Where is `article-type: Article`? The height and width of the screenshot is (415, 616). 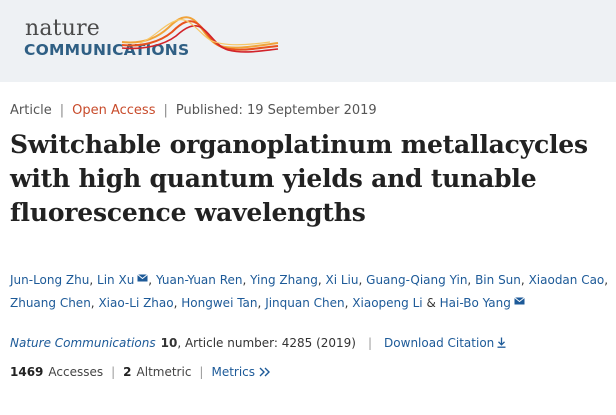
article-type: Article is located at coordinates (31, 110).